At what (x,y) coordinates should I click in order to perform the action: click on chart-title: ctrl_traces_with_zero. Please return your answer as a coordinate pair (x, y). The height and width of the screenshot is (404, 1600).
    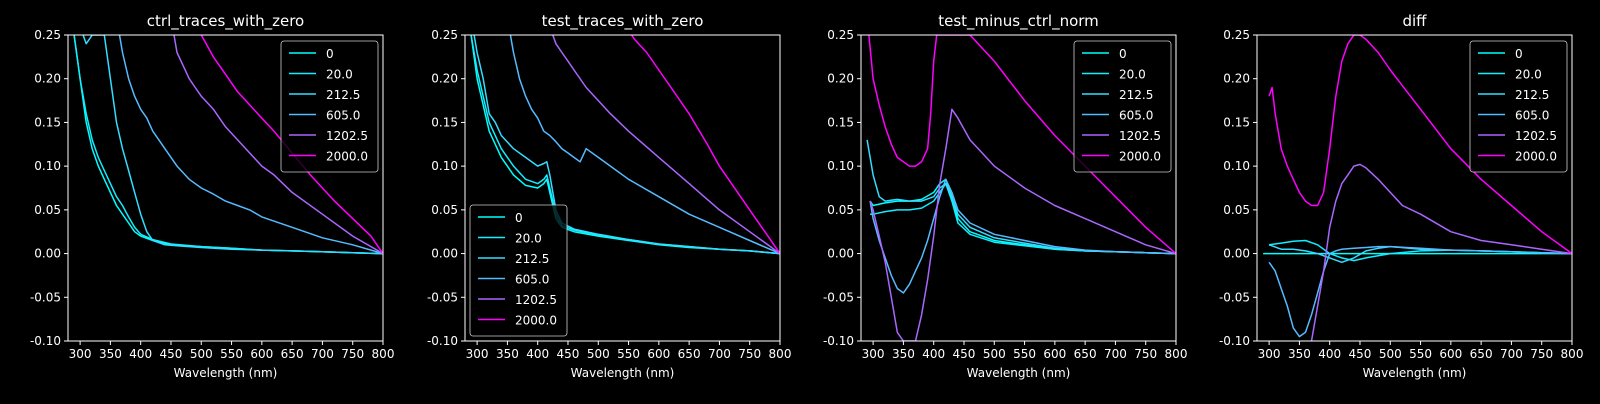
    Looking at the image, I should click on (225, 21).